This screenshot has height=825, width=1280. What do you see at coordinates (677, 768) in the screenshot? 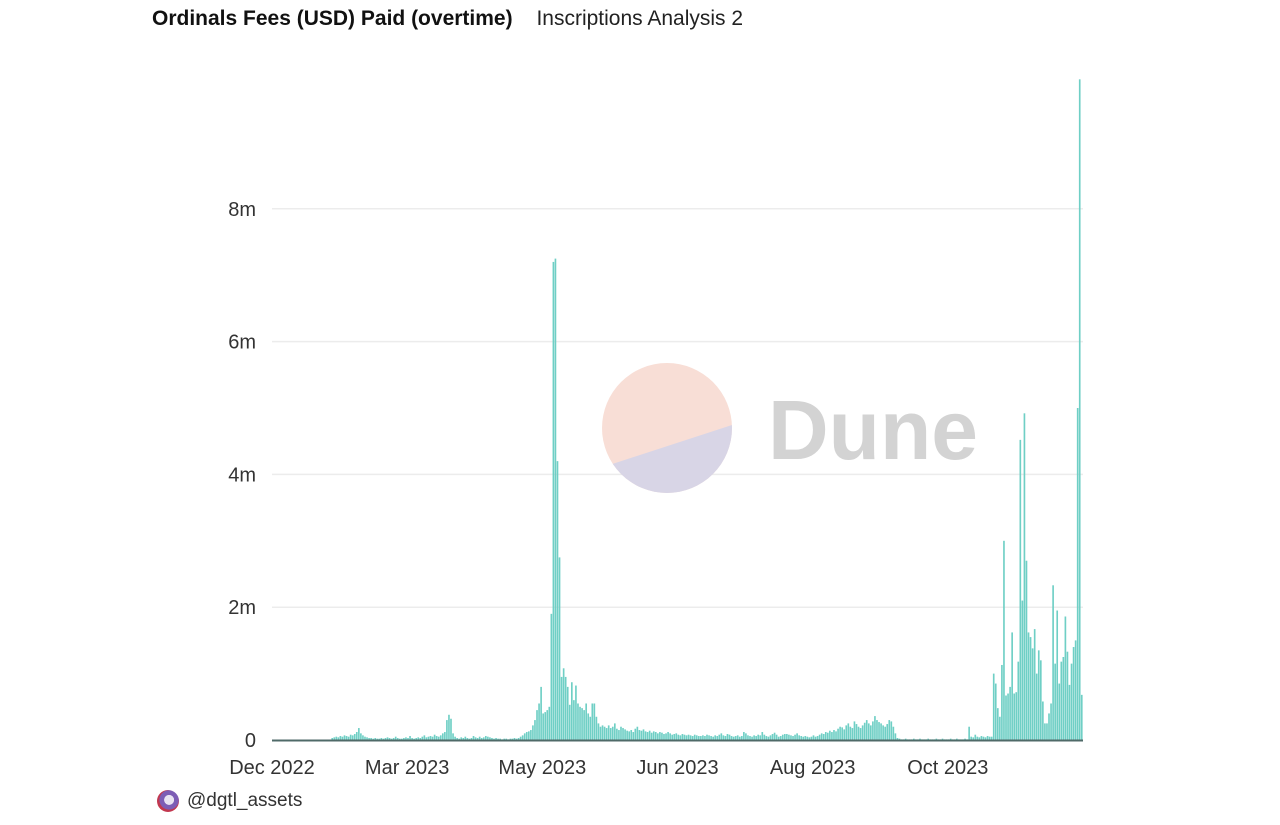
I see `x-tick-label: Jun 2023` at bounding box center [677, 768].